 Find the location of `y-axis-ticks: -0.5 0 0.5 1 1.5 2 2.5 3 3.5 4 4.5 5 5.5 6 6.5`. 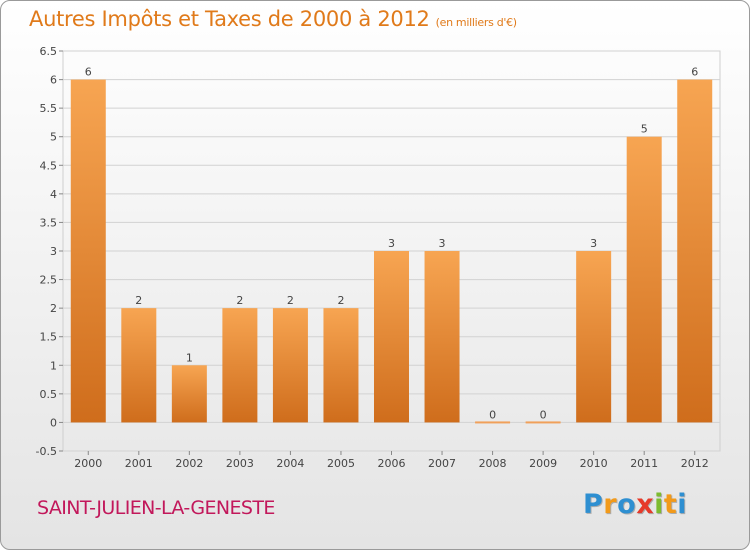

y-axis-ticks: -0.5 0 0.5 1 1.5 2 2.5 3 3.5 4 4.5 5 5.5 6 6.5 is located at coordinates (49, 251).